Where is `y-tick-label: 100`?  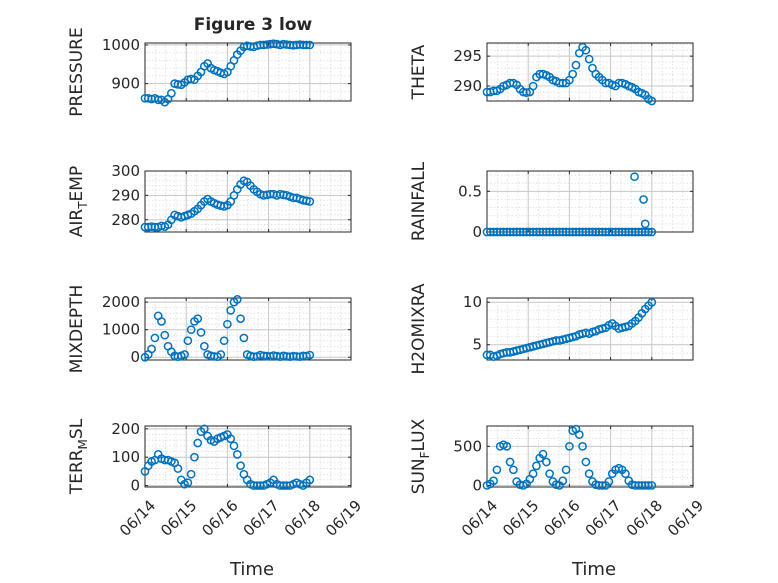
y-tick-label: 100 is located at coordinates (125, 457).